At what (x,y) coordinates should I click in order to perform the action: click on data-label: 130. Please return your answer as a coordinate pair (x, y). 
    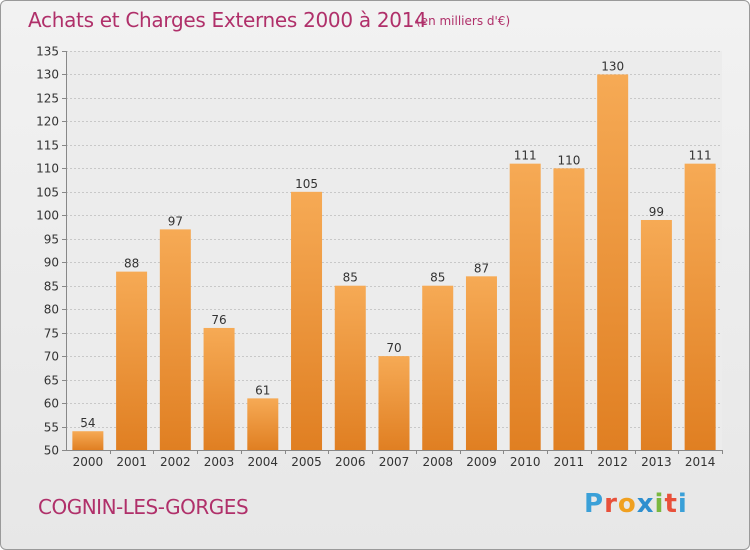
    Looking at the image, I should click on (612, 66).